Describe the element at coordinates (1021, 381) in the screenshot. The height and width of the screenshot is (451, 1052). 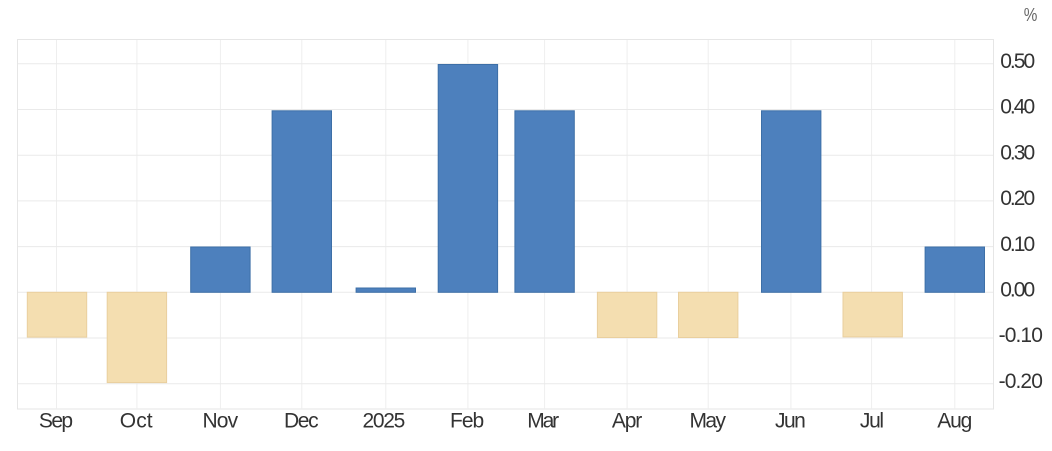
I see `svg-text: -0.20` at that location.